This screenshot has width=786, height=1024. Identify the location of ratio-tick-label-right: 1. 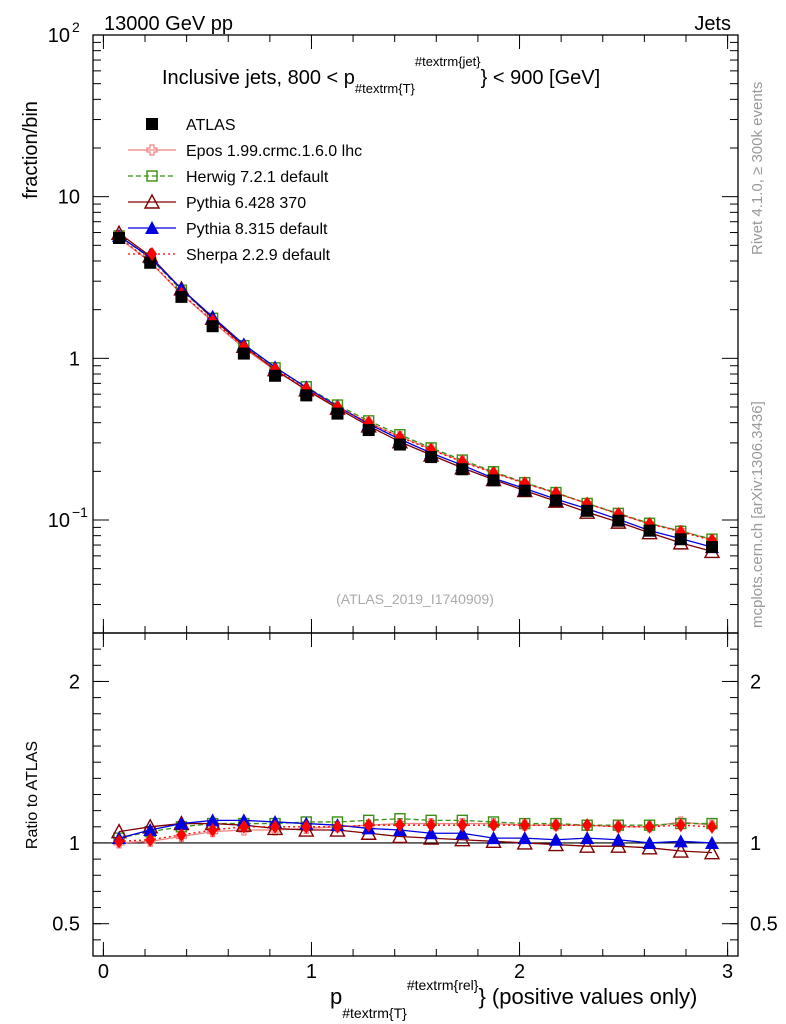
(755, 844).